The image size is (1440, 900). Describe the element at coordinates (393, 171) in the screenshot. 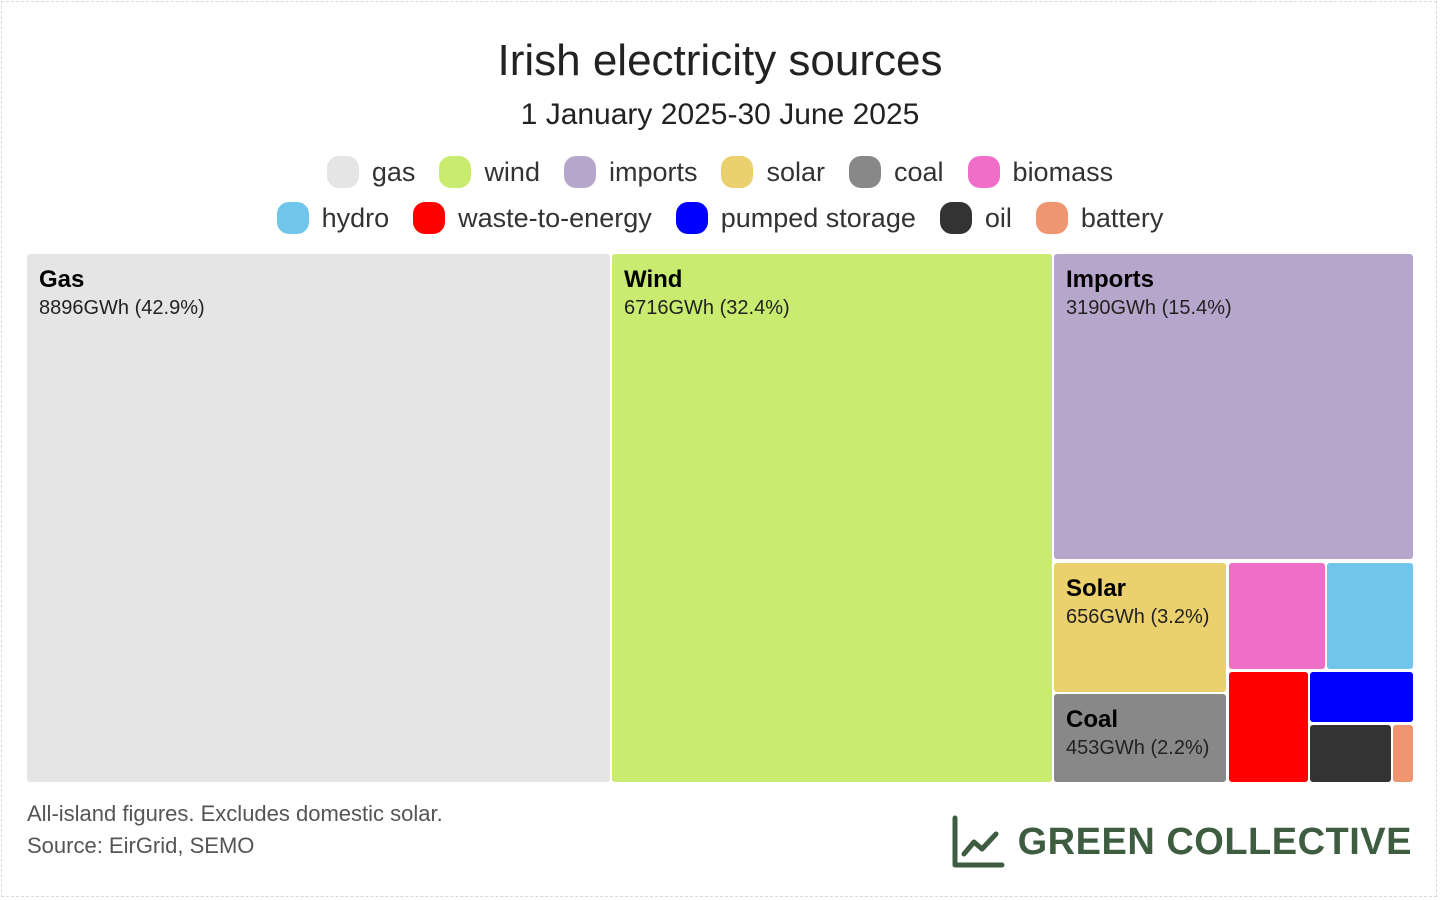

I see `legend-label: gas` at that location.